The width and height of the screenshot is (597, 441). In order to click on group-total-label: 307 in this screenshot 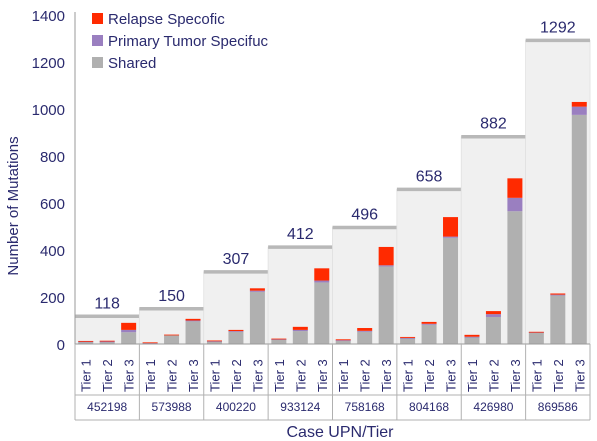, I will do `click(236, 259)`.